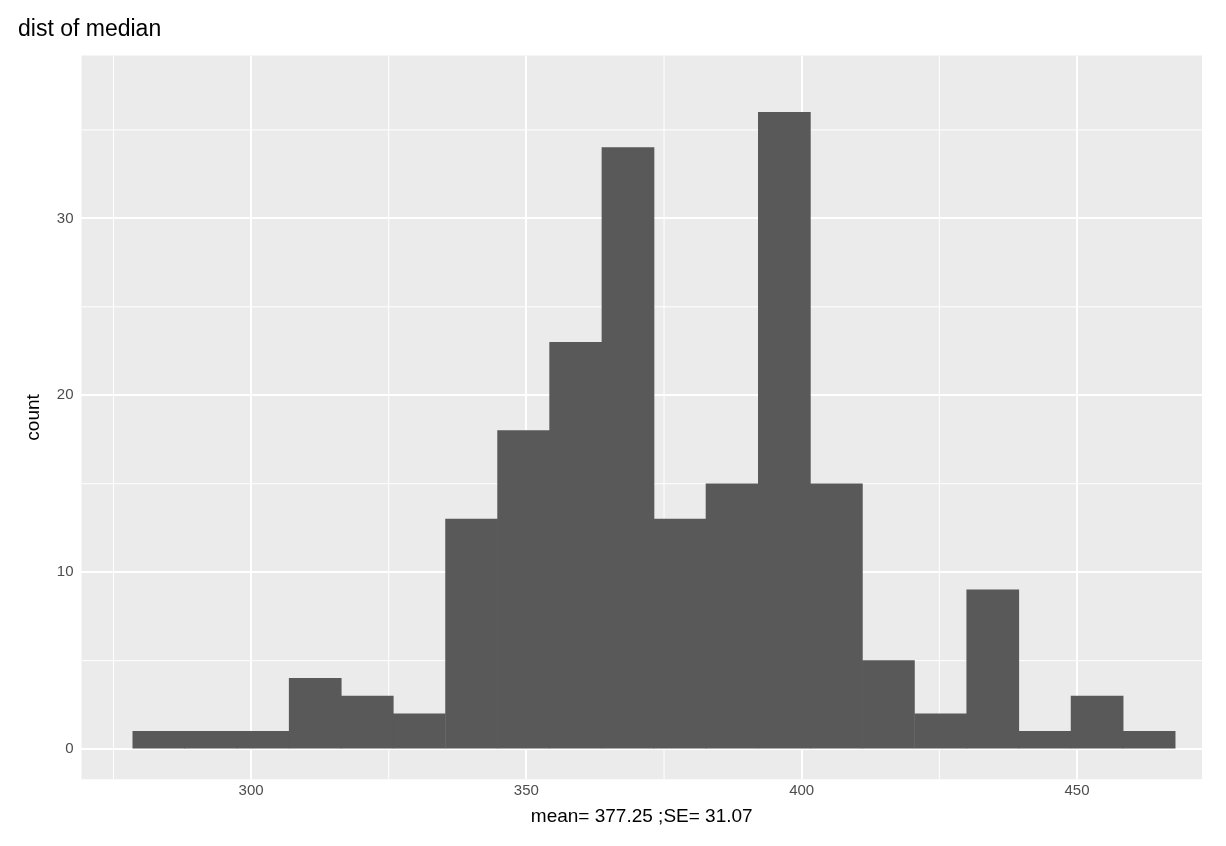  What do you see at coordinates (641, 815) in the screenshot?
I see `x-axis-title: mean= 377.25 ;SE= 31.07` at bounding box center [641, 815].